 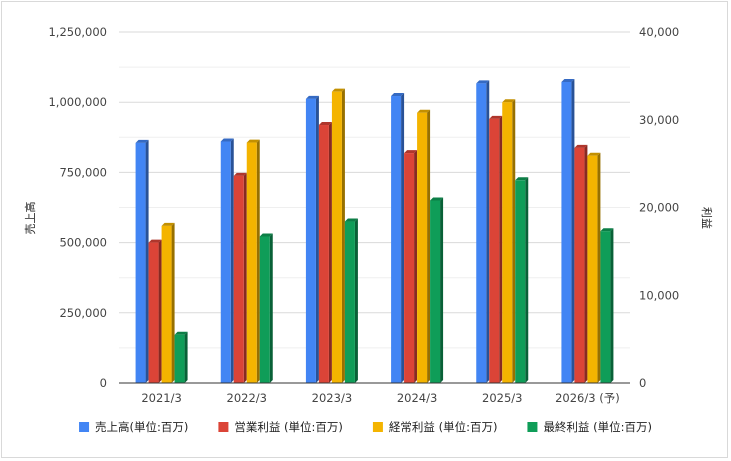 I want to click on left-y-tick-label: 750,000, so click(x=83, y=172).